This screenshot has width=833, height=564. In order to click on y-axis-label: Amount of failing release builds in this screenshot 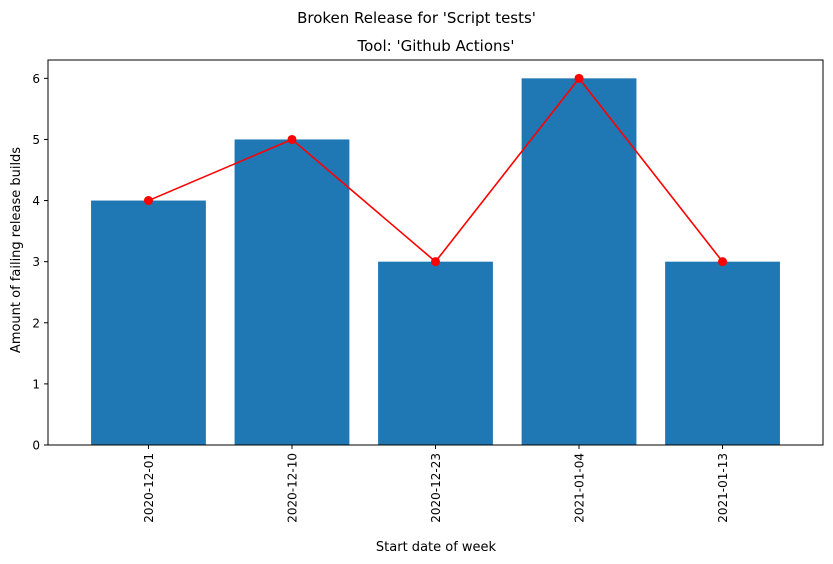, I will do `click(16, 250)`.